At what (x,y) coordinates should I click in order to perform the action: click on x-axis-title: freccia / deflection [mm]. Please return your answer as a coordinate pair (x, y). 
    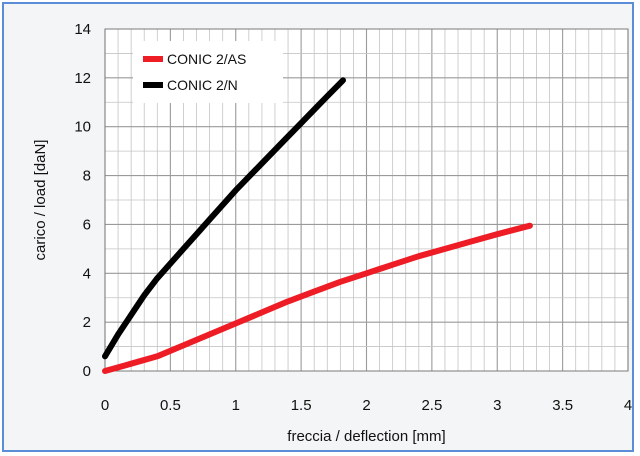
    Looking at the image, I should click on (366, 436).